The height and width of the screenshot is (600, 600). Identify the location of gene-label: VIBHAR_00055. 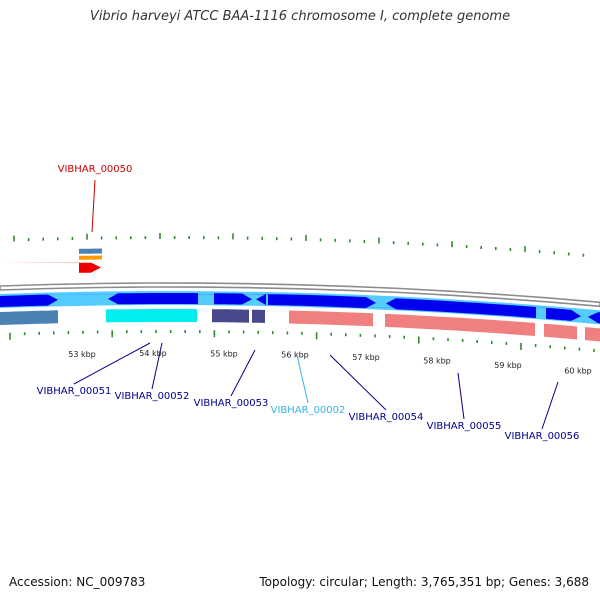
(464, 426).